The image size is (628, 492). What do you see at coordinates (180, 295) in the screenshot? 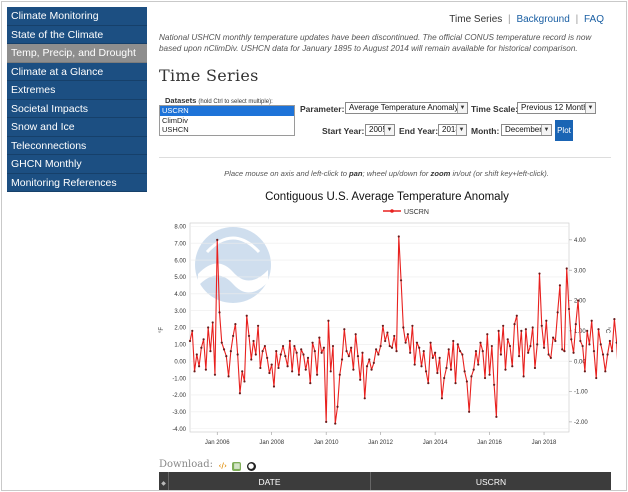
I see `y-tick-label-left: 4.00` at bounding box center [180, 295].